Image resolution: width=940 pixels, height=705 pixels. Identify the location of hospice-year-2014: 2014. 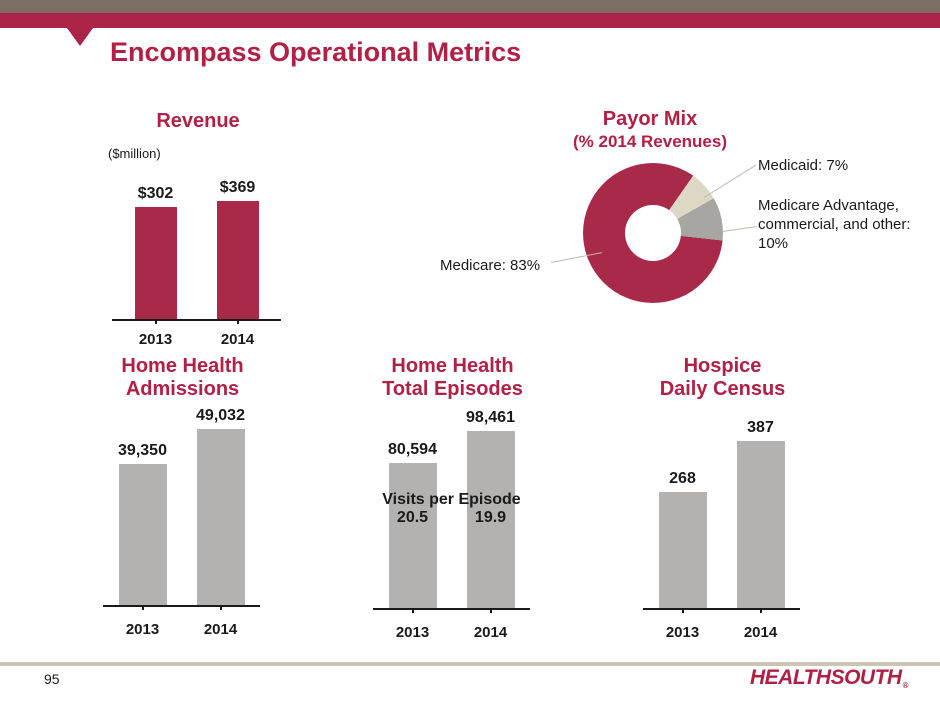
(760, 632).